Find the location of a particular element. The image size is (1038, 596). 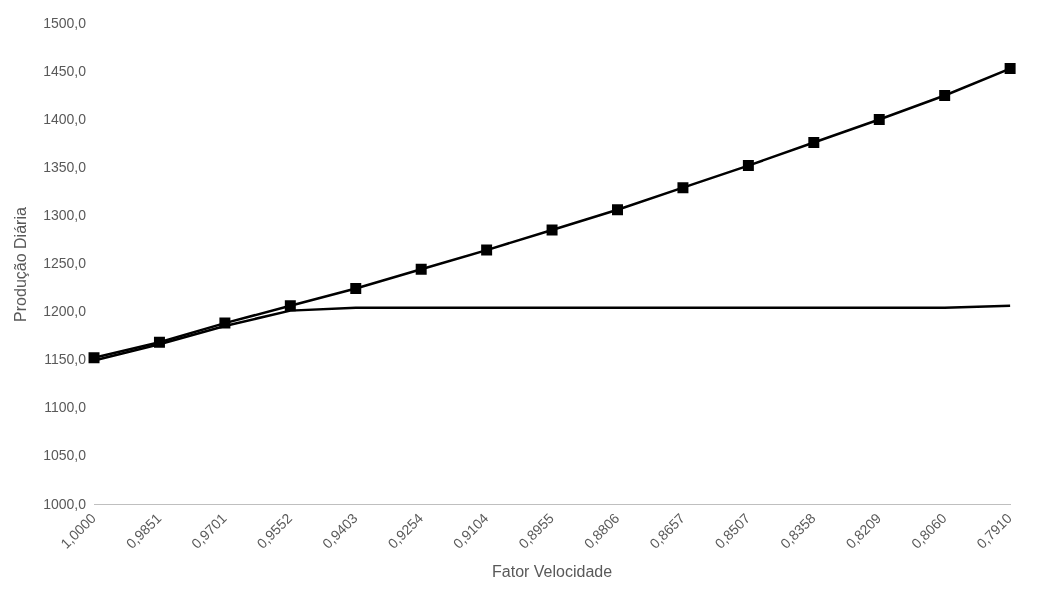

y-tick-label: 1450,0 is located at coordinates (65, 71).